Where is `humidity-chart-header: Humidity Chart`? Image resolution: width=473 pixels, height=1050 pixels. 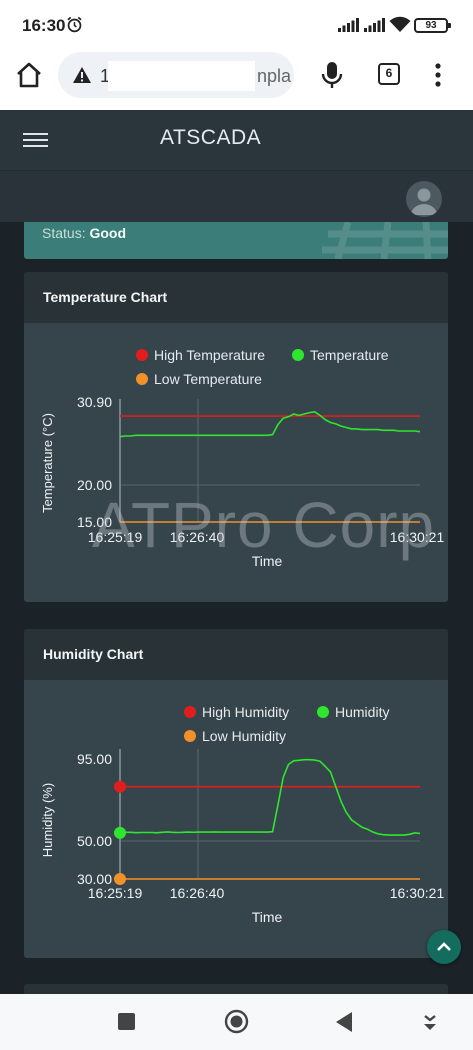
humidity-chart-header: Humidity Chart is located at coordinates (236, 654).